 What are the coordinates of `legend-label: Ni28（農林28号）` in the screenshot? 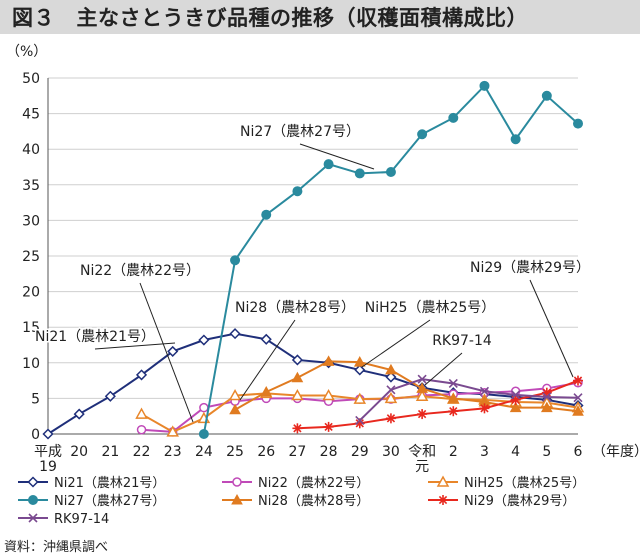 It's located at (313, 501).